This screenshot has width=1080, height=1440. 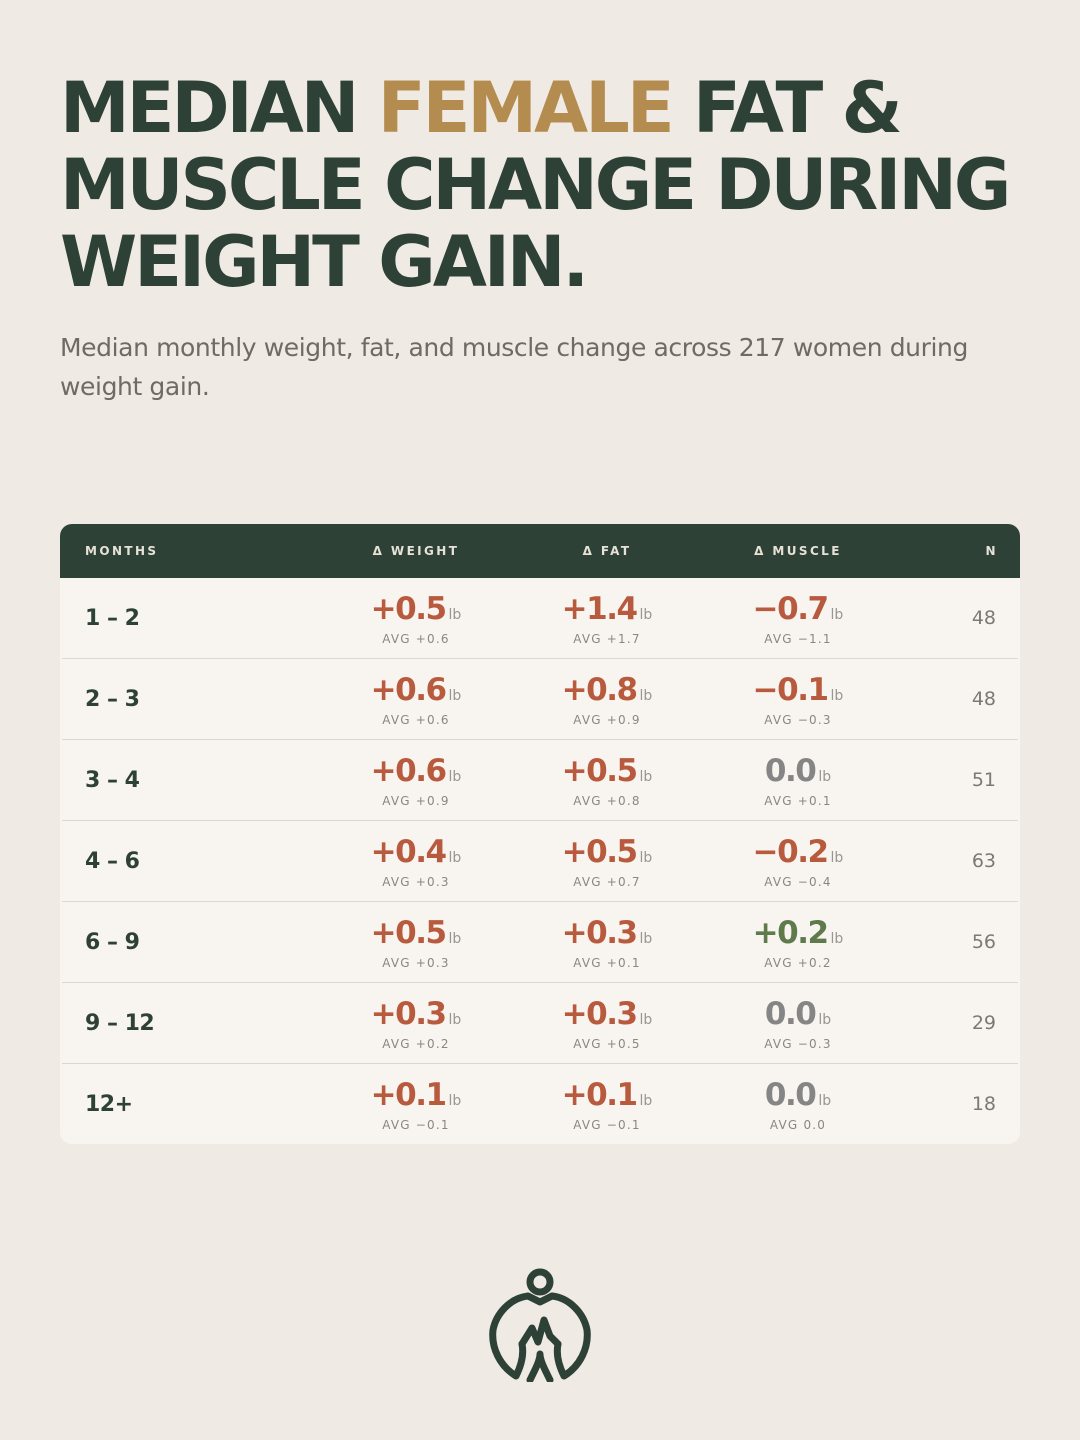 What do you see at coordinates (219, 108) in the screenshot?
I see `title-part-1: MEDIAN` at bounding box center [219, 108].